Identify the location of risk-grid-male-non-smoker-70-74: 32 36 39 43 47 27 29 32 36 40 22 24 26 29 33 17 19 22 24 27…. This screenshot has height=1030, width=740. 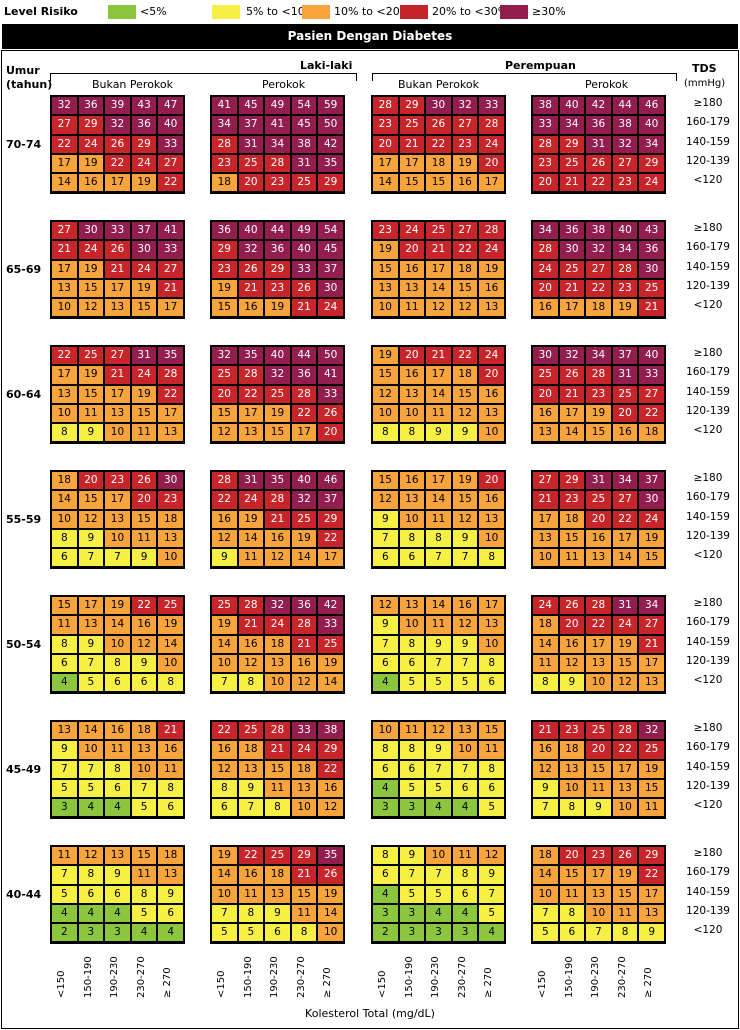
(117, 144).